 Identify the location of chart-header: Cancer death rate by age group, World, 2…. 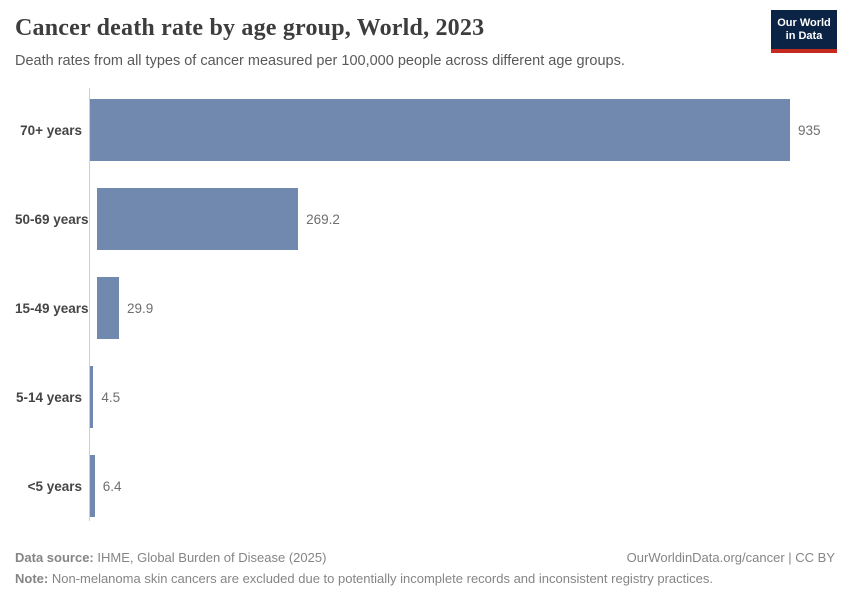
(387, 42).